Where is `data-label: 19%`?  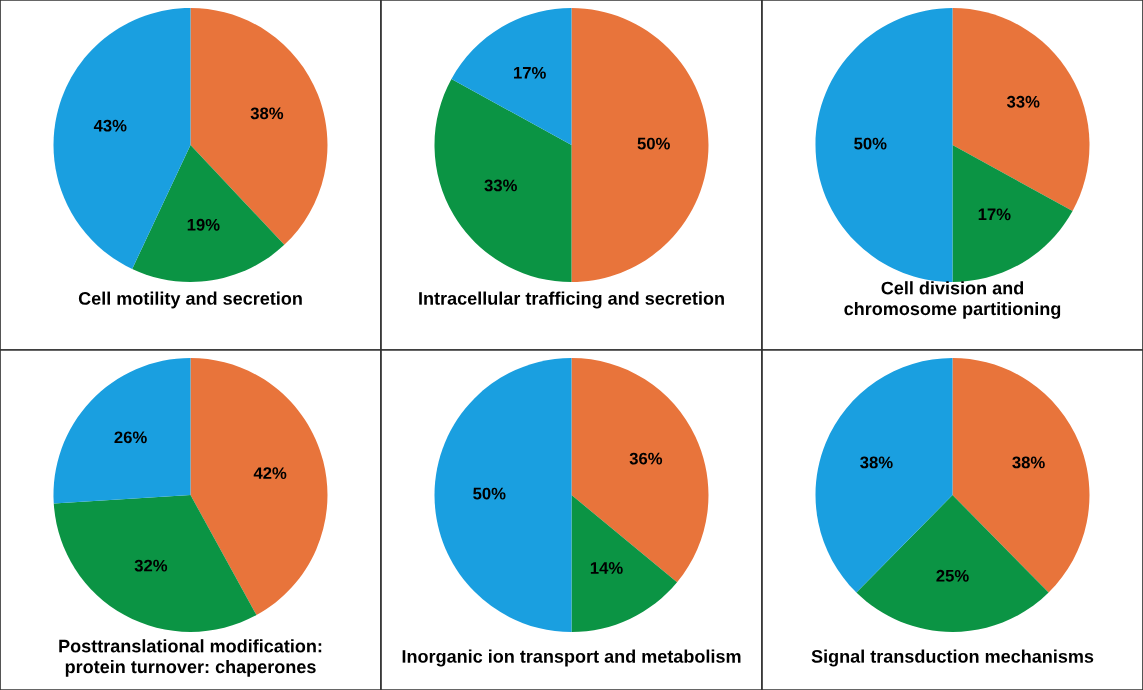
data-label: 19% is located at coordinates (203, 224).